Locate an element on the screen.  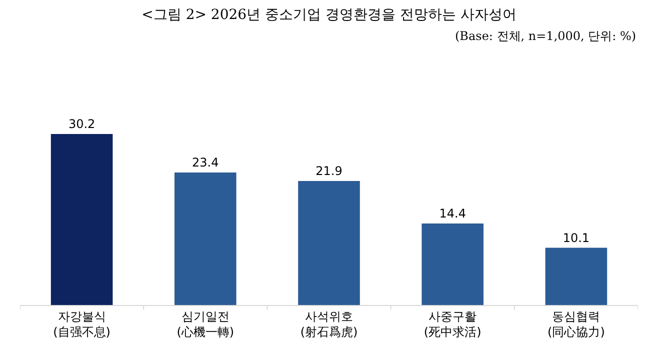
data-label: 21.9 is located at coordinates (329, 171).